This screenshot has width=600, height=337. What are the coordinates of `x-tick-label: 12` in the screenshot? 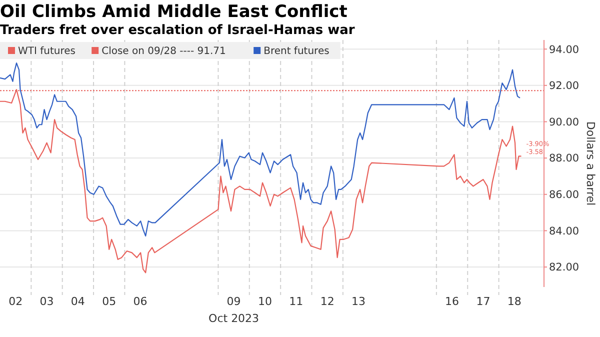 It's located at (327, 301).